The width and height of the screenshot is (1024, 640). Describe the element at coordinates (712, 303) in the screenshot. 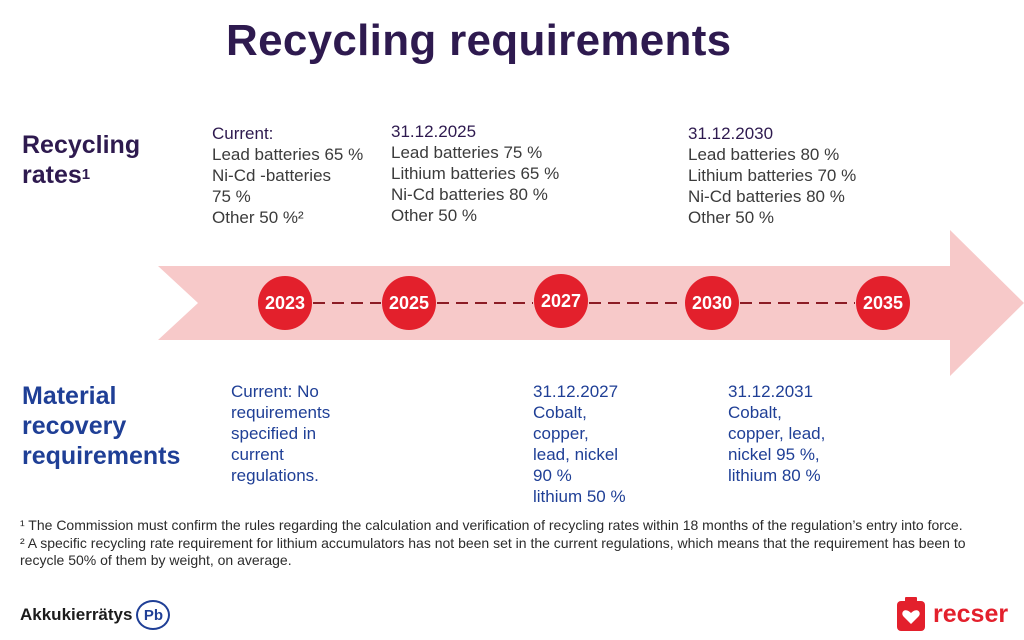

I see `milestone-2030: 2030` at that location.